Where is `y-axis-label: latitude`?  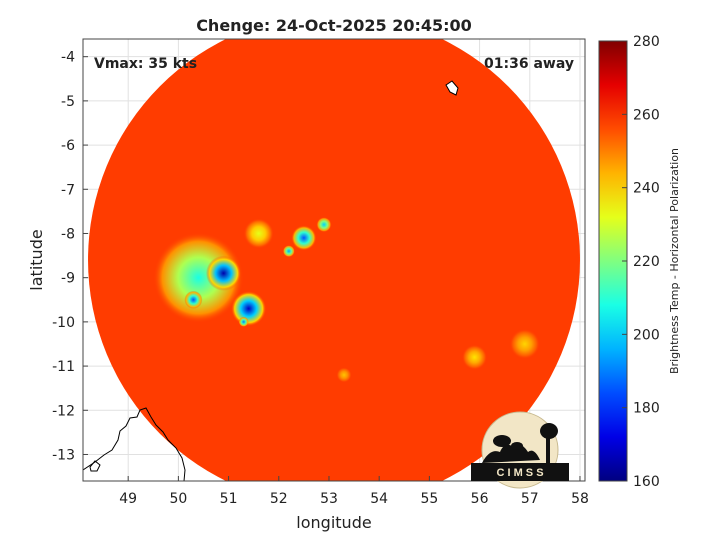 y-axis-label: latitude is located at coordinates (36, 259).